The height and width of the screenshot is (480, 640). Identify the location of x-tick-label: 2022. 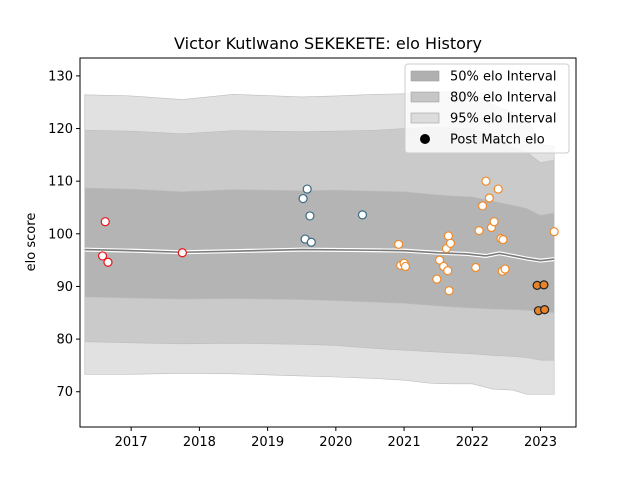
(472, 442).